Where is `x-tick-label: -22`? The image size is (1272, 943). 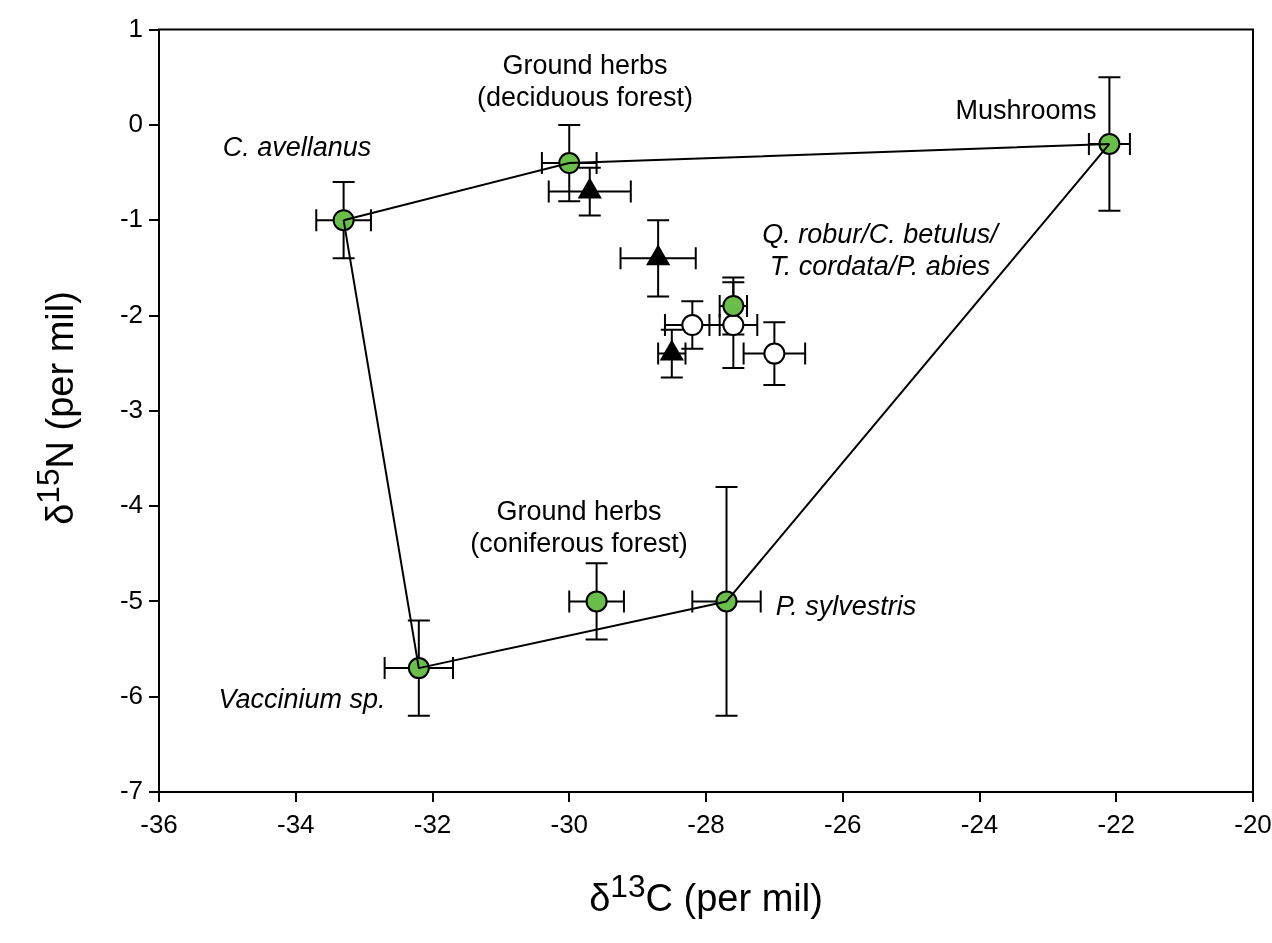 x-tick-label: -22 is located at coordinates (1116, 823).